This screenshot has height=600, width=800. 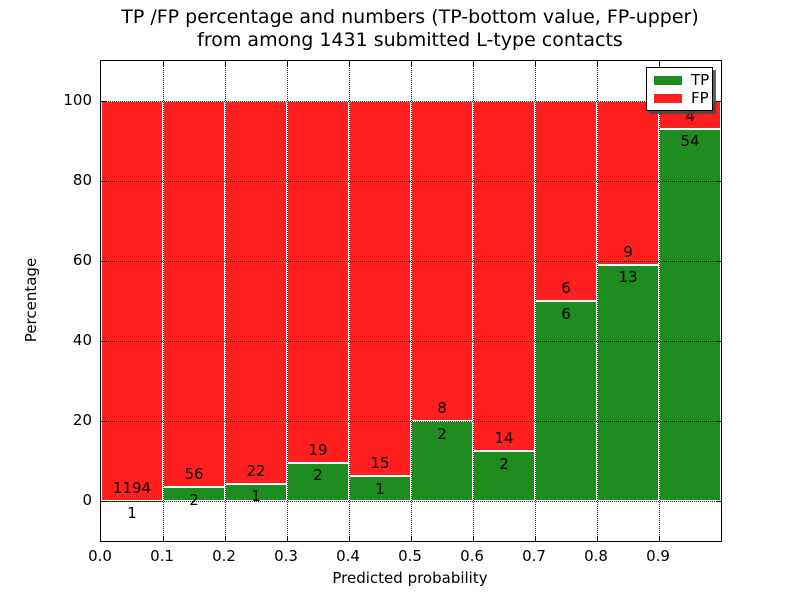 I want to click on x-axis-label: Predicted probability, so click(x=410, y=578).